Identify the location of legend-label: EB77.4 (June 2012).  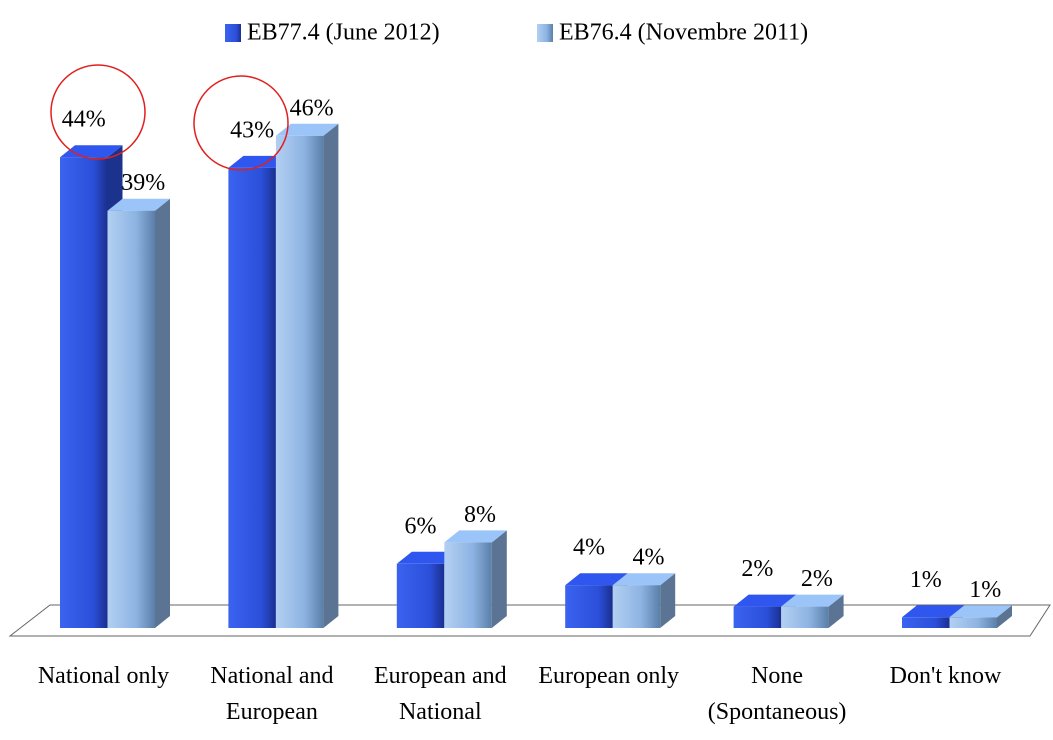
(343, 33).